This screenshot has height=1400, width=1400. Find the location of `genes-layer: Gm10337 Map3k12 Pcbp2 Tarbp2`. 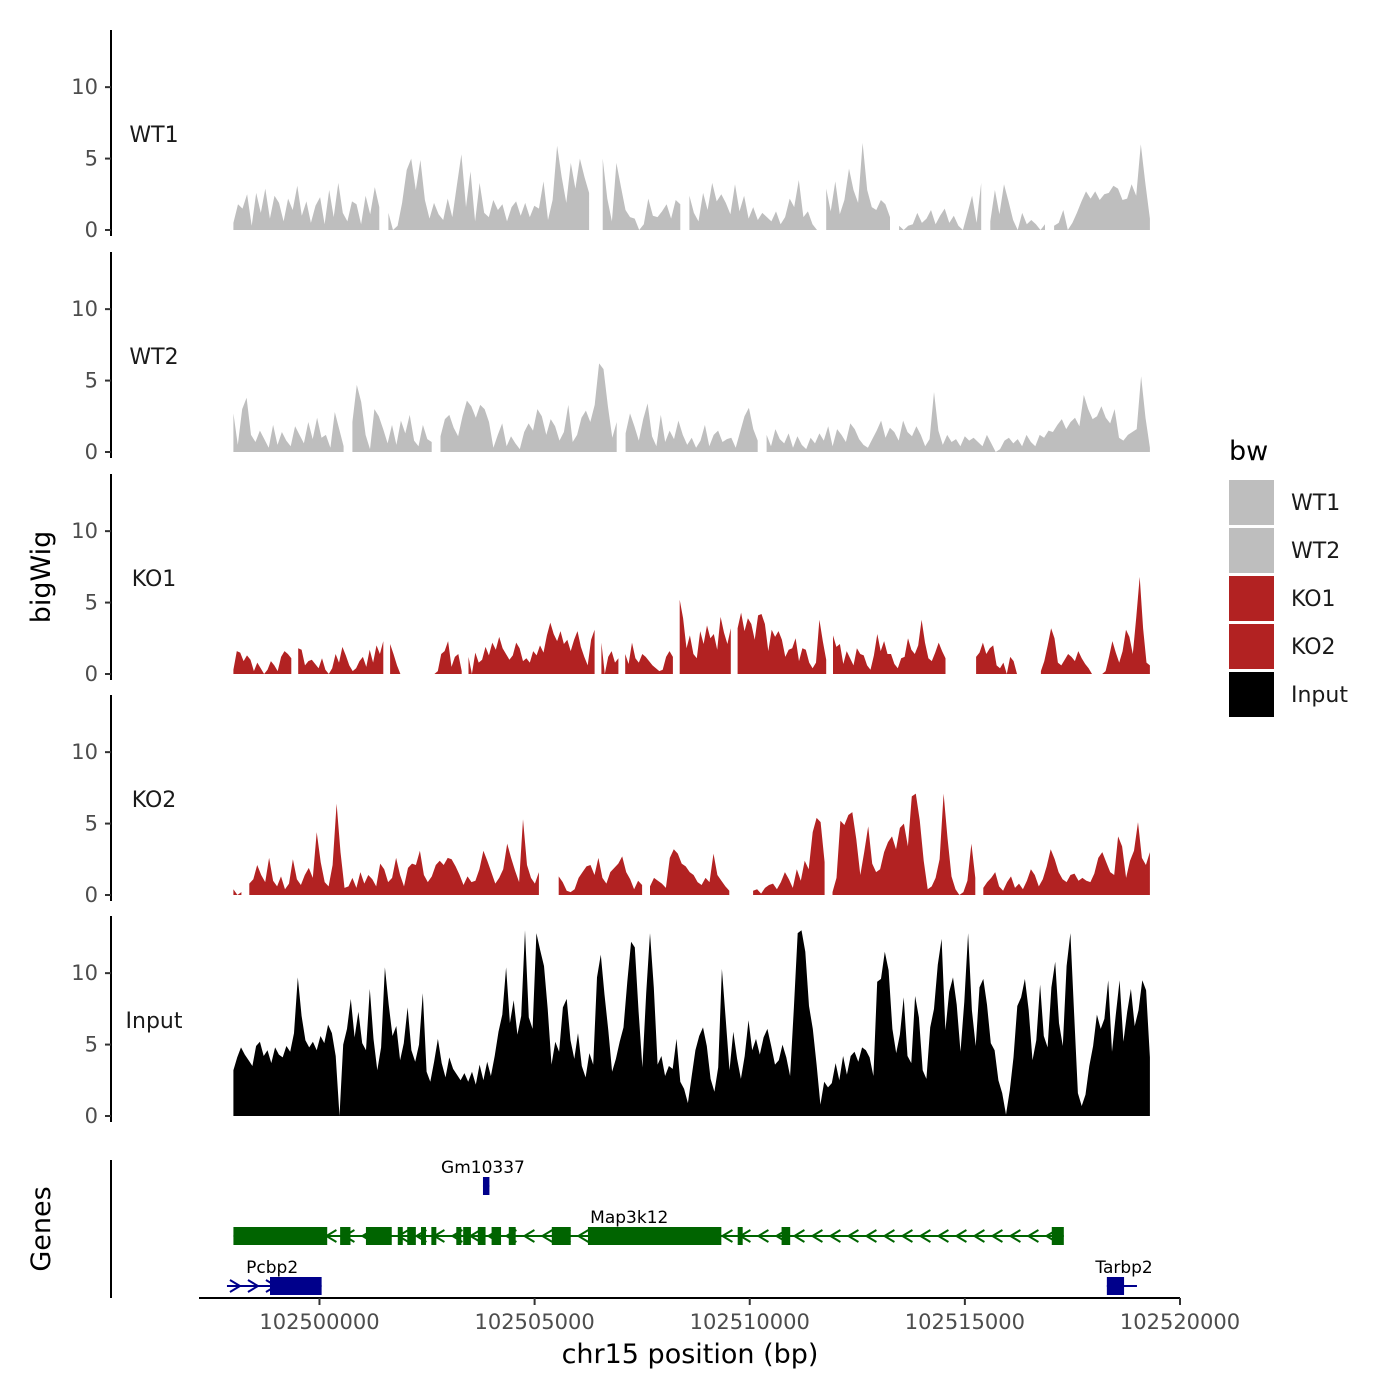

genes-layer: Gm10337 Map3k12 Pcbp2 Tarbp2 is located at coordinates (631, 1228).